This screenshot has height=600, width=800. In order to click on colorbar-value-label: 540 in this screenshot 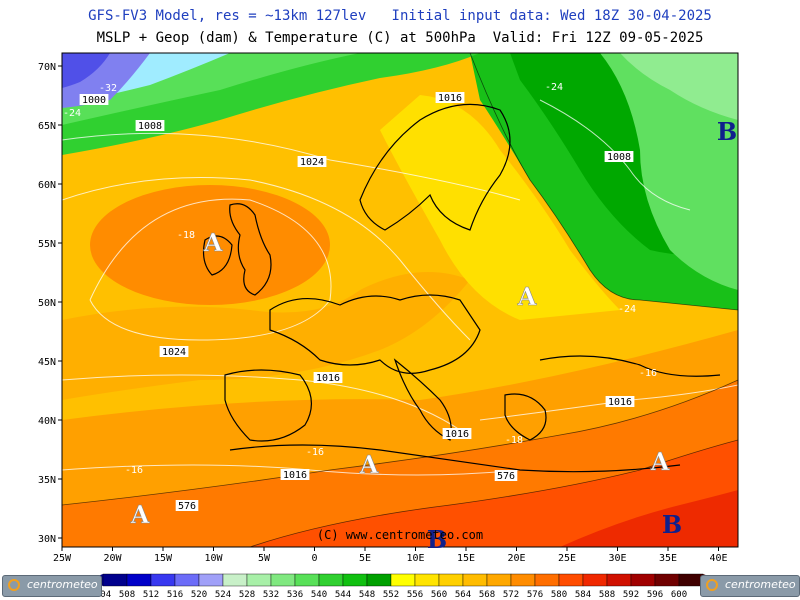, I will do `click(319, 595)`.